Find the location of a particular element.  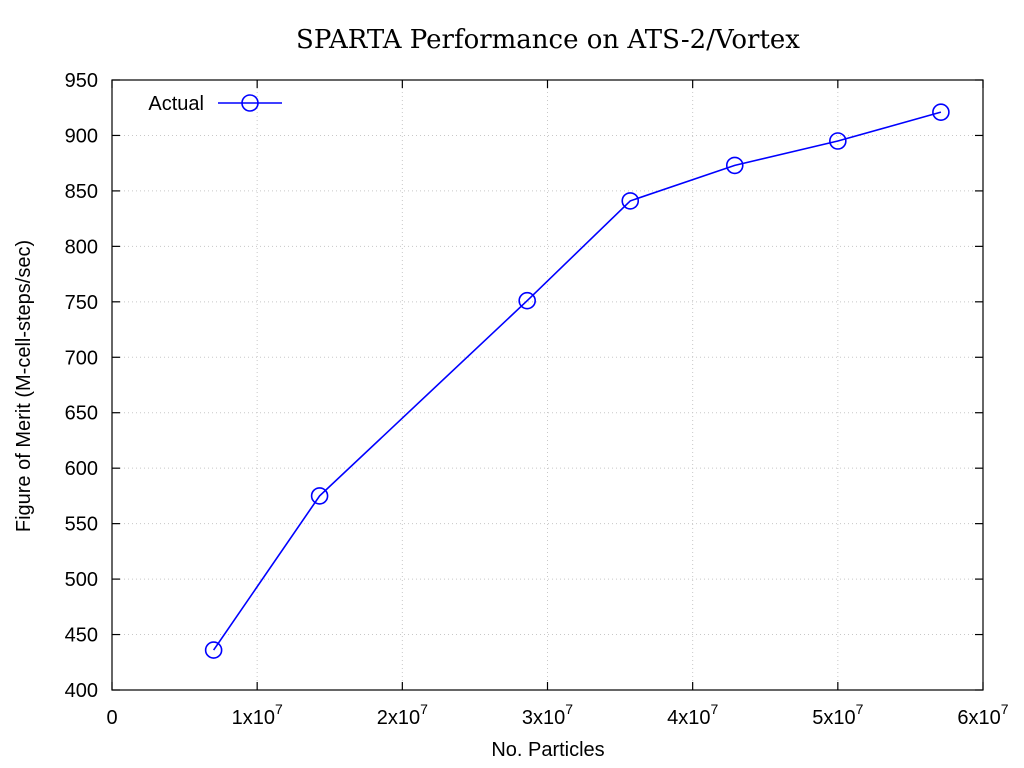

y-axis-label: Figure of Merit (M-cell-steps/sec) is located at coordinates (24, 386).